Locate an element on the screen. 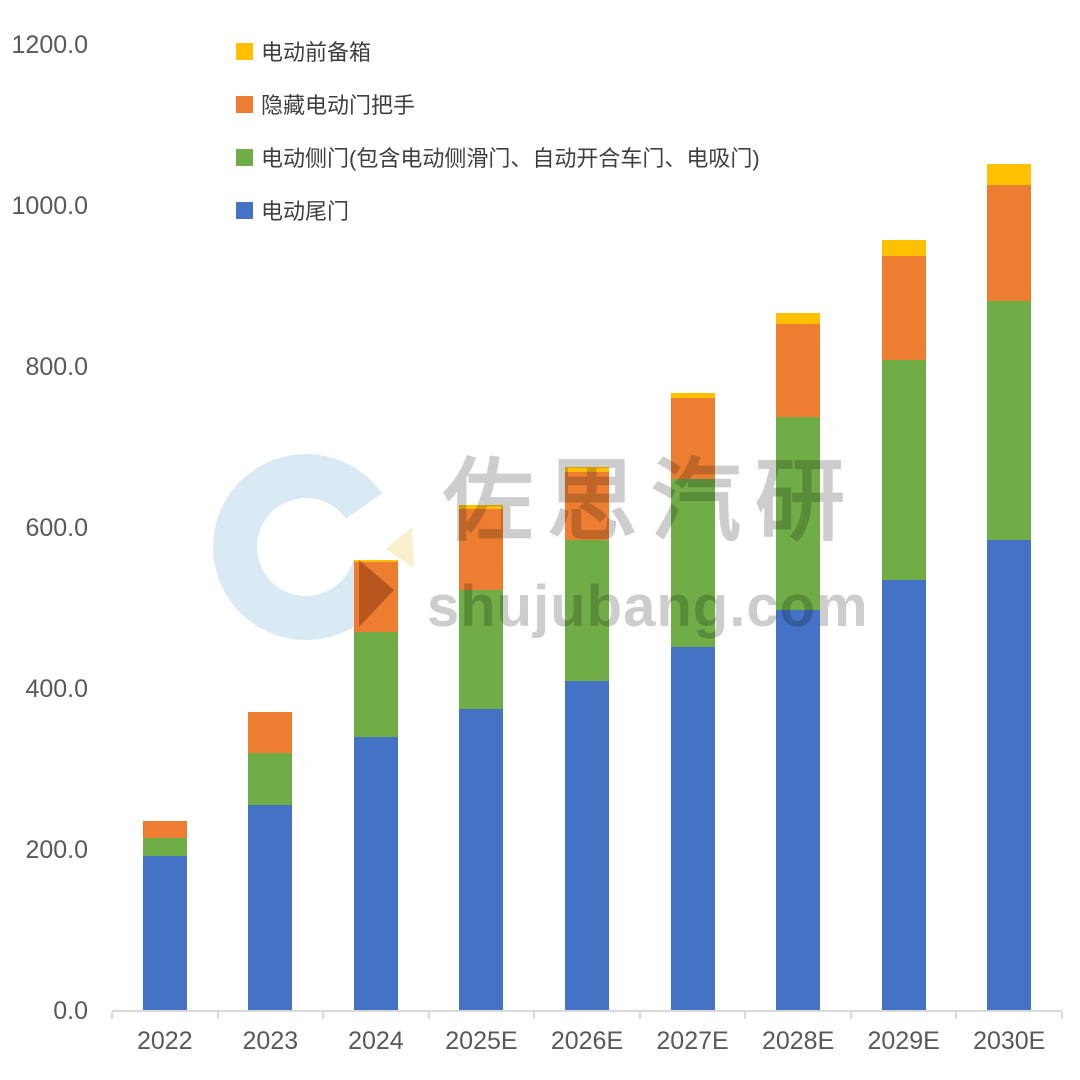 The width and height of the screenshot is (1080, 1080). bar-segment-2026E-orange is located at coordinates (587, 506).